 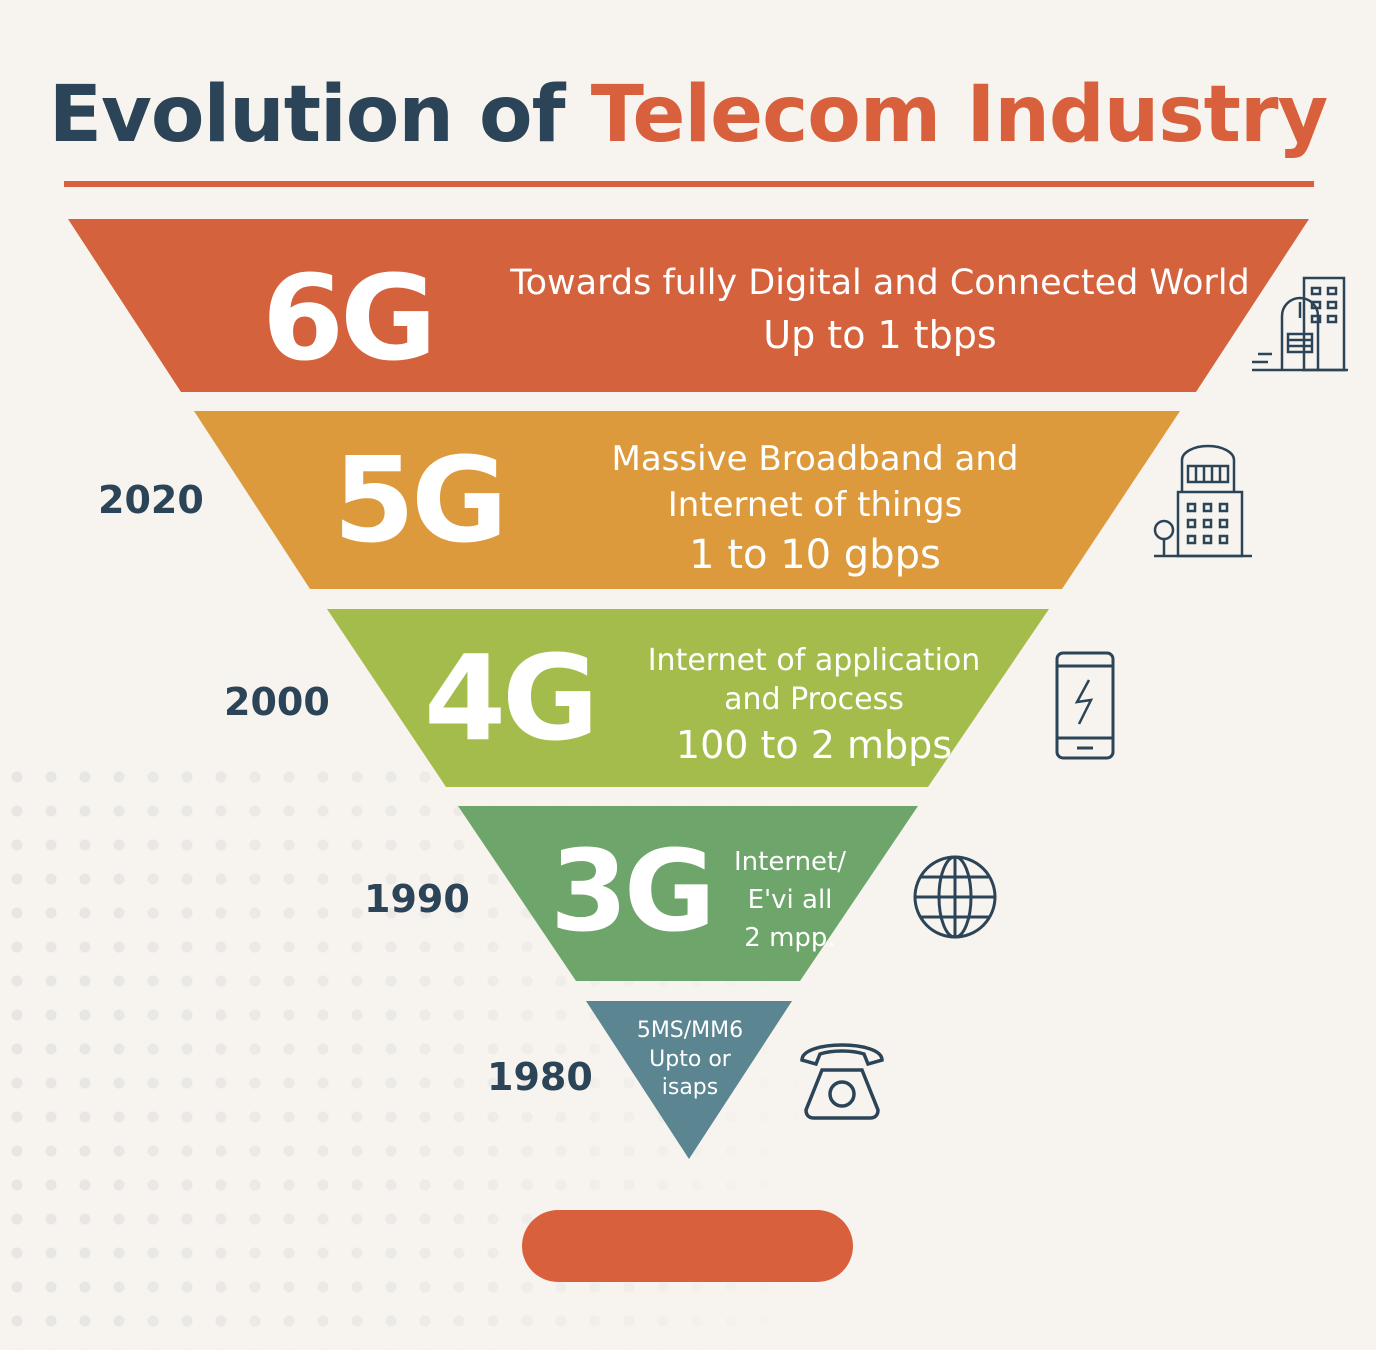 I want to click on band-2g-shape, so click(x=689, y=1080).